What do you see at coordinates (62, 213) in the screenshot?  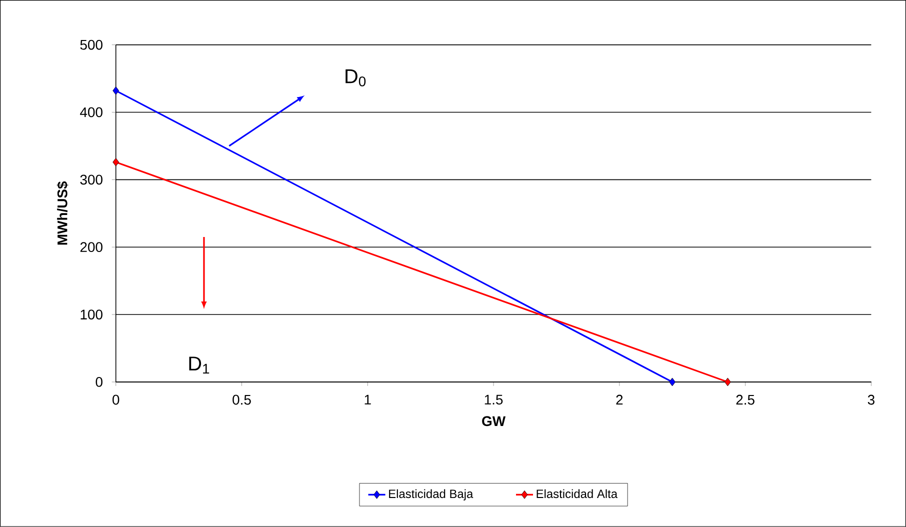 I see `y-axis-title: MWh/US$` at bounding box center [62, 213].